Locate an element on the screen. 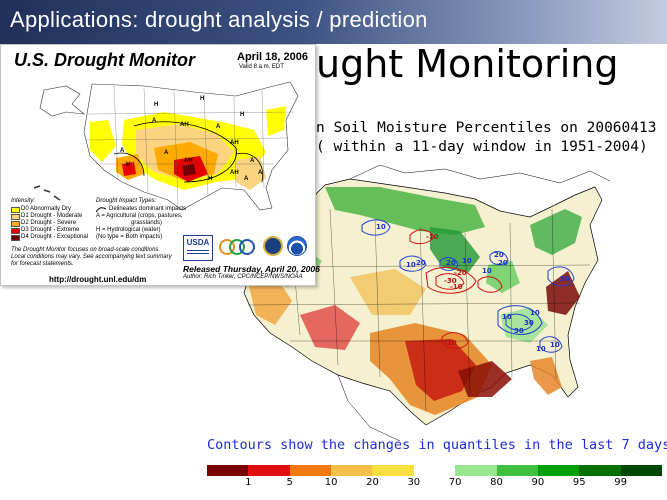  drought-monitor-url: http://drought.unl.edu/dm is located at coordinates (98, 279).